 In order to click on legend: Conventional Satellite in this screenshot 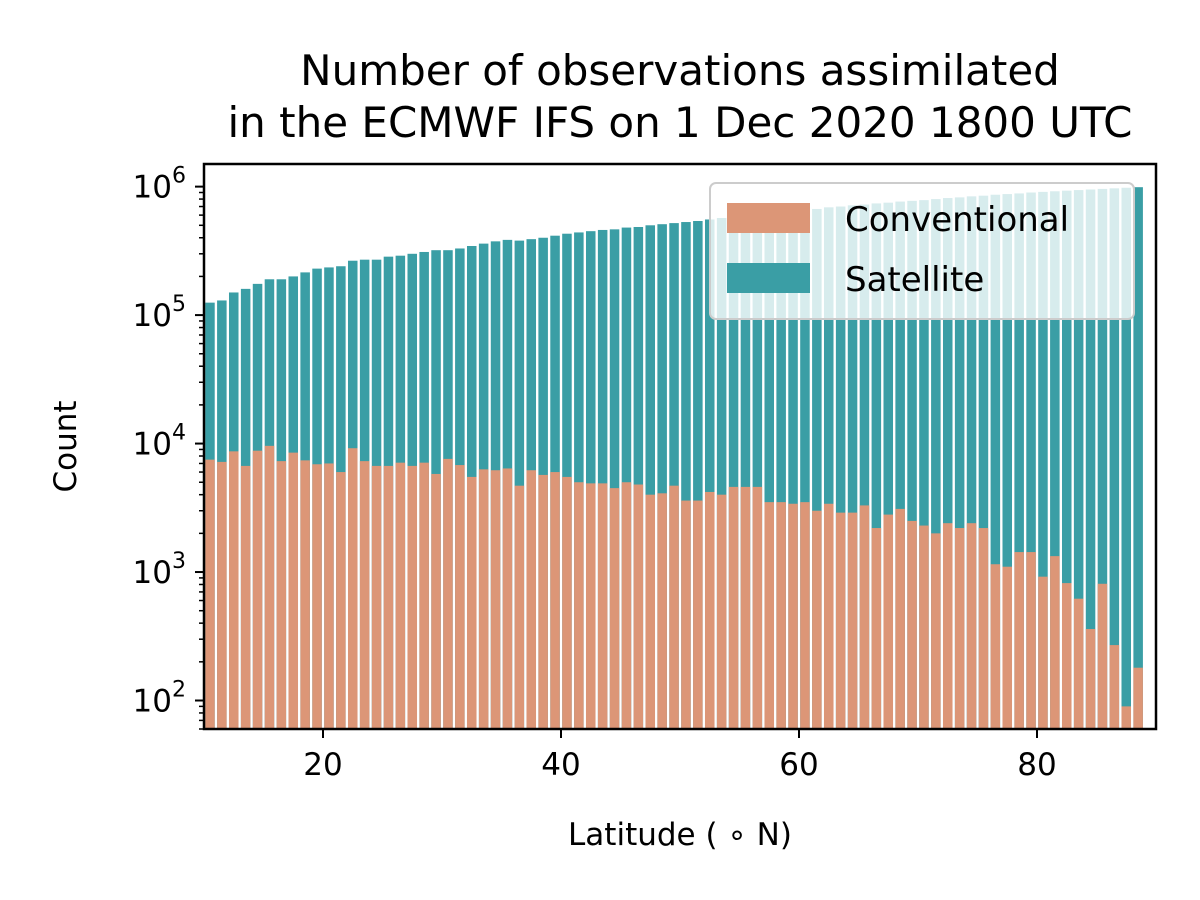, I will do `click(922, 251)`.